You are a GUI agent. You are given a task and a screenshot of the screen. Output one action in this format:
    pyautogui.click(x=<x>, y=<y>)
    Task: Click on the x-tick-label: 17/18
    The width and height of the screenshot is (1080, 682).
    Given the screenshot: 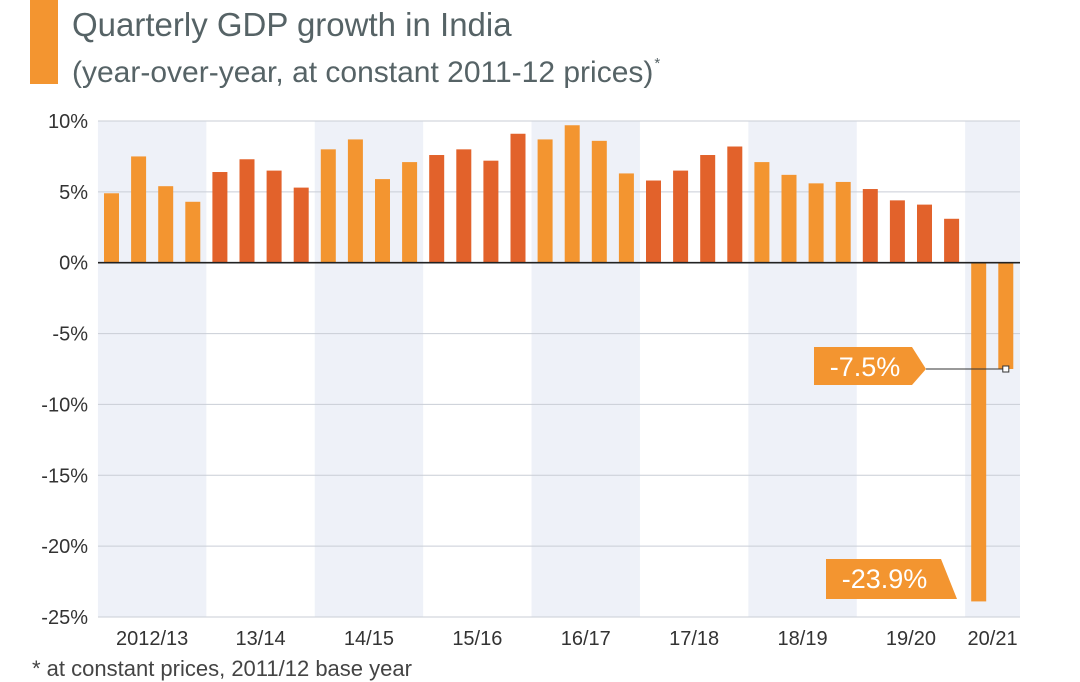 What is the action you would take?
    pyautogui.click(x=694, y=639)
    